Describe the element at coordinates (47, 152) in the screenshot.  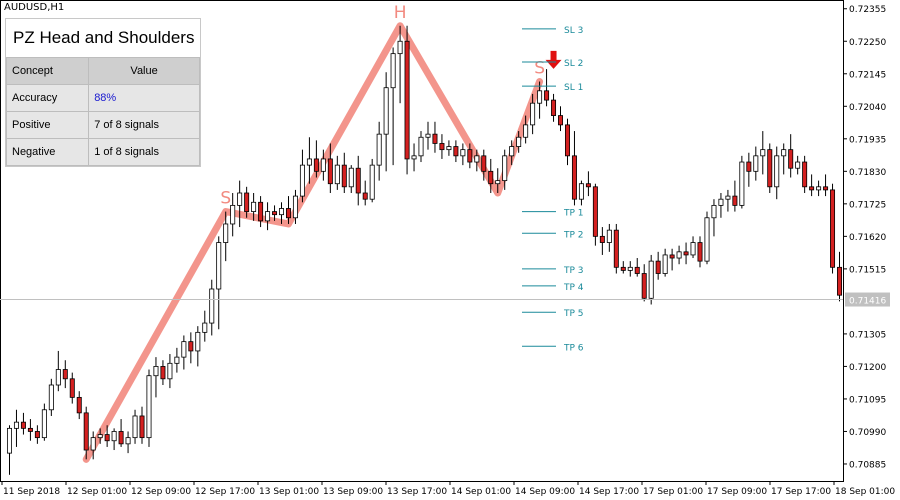
I see `stats-concept: Negative` at that location.